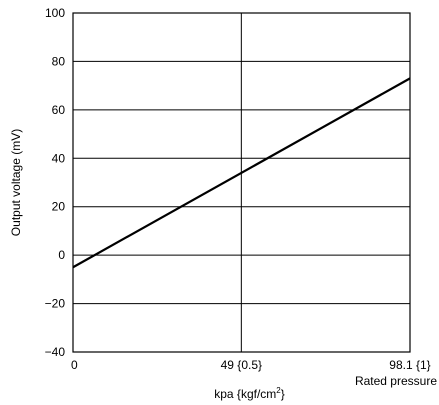 This screenshot has height=405, width=439. Describe the element at coordinates (55, 352) in the screenshot. I see `y-tick-label: −40` at that location.